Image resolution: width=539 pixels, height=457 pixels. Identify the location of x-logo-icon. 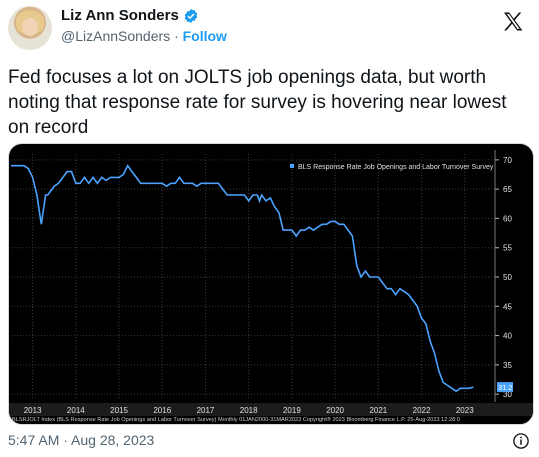
(513, 22).